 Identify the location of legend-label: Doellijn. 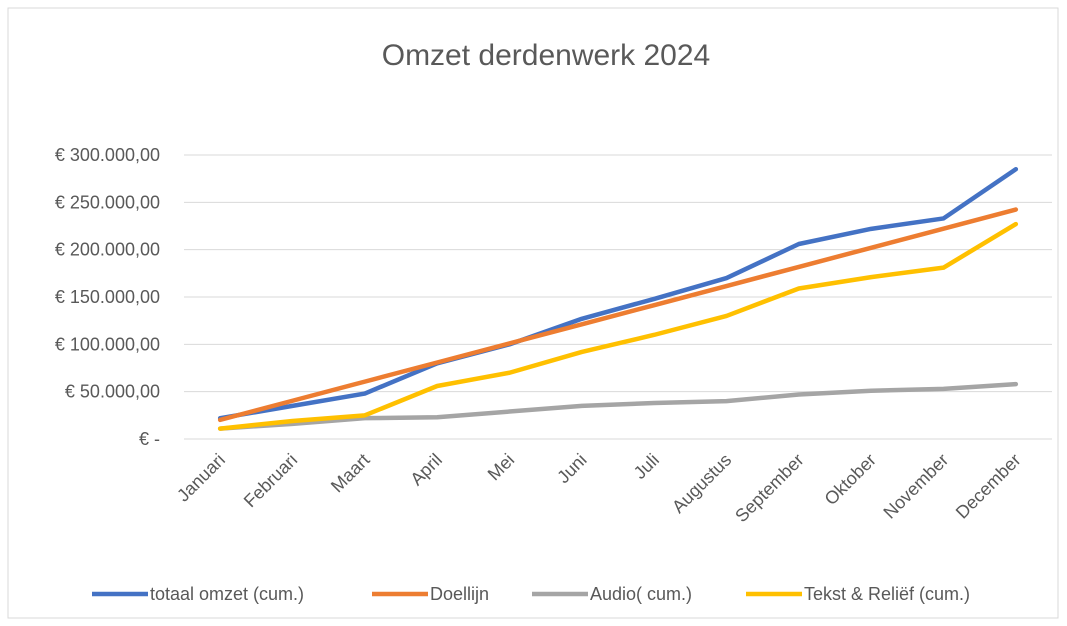
(459, 594).